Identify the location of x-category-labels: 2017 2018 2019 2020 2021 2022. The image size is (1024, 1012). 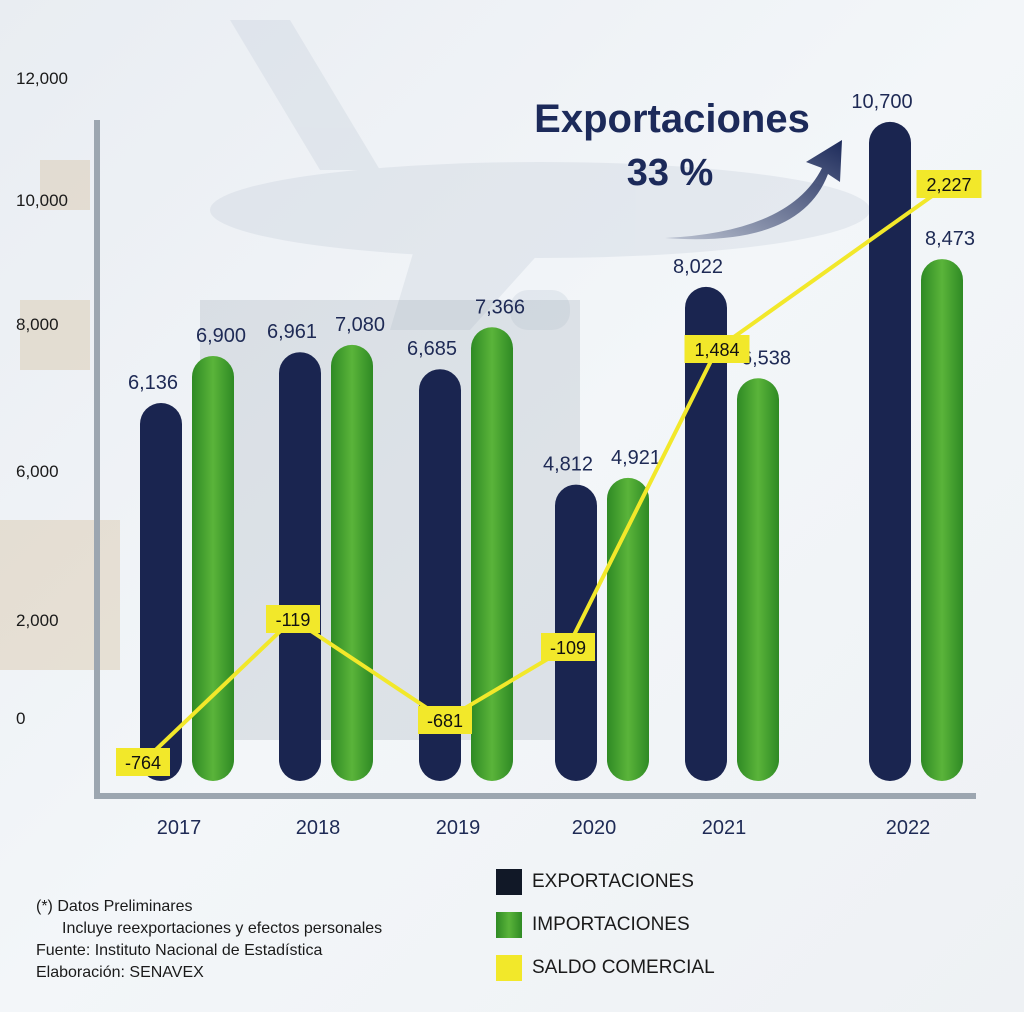
(544, 828).